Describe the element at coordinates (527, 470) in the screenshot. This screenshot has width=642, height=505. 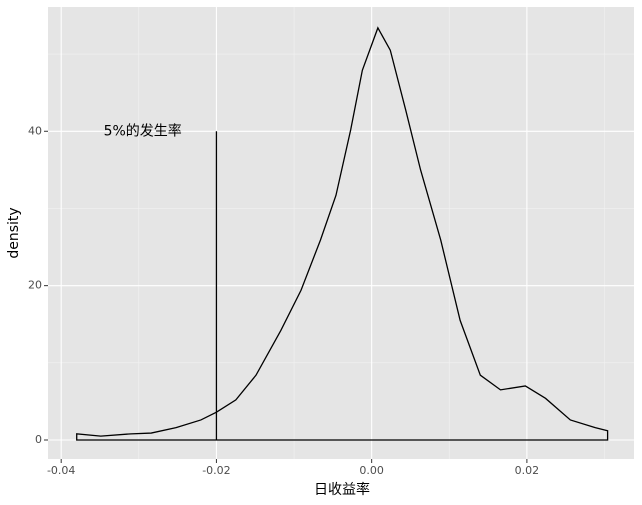
I see `x-tick-label: 0.02` at that location.